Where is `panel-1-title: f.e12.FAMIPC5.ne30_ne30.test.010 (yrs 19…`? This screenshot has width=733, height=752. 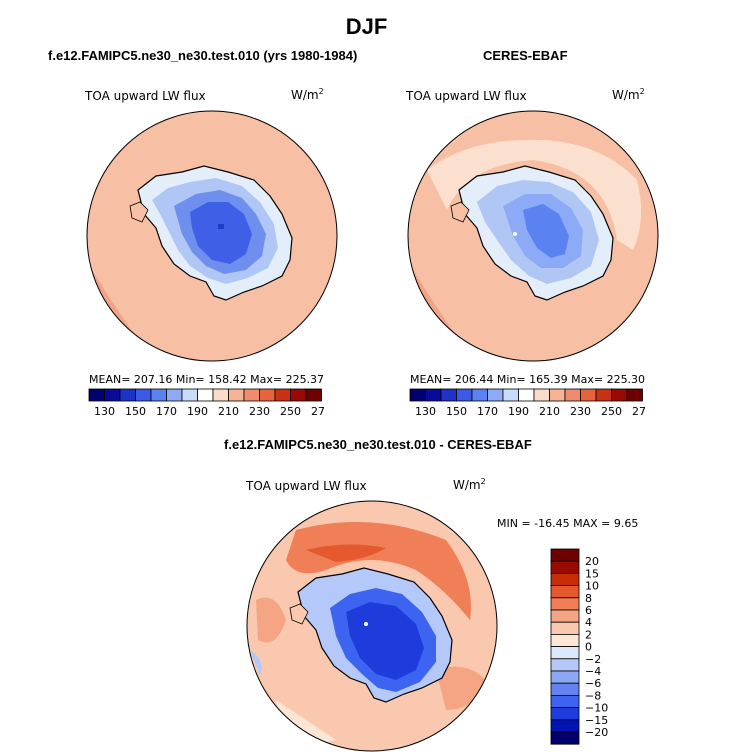
panel-1-title: f.e12.FAMIPC5.ne30_ne30.test.010 (yrs 19… is located at coordinates (203, 55).